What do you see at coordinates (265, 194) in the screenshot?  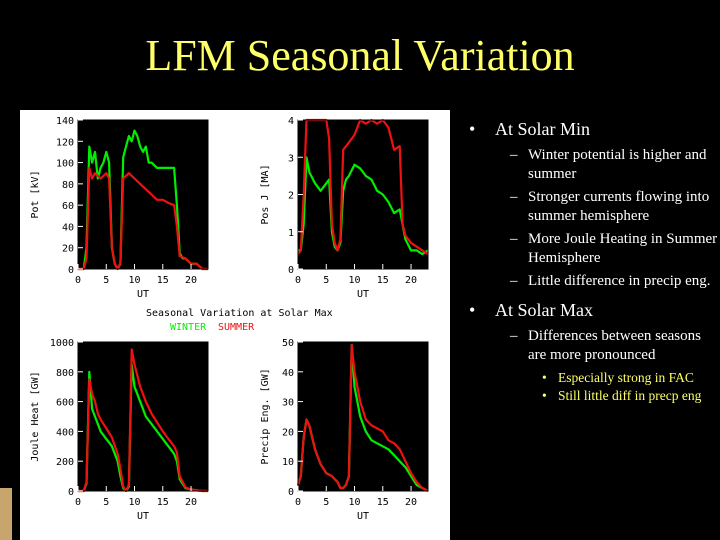 I see `y-axis-label: Pos J [MA]` at bounding box center [265, 194].